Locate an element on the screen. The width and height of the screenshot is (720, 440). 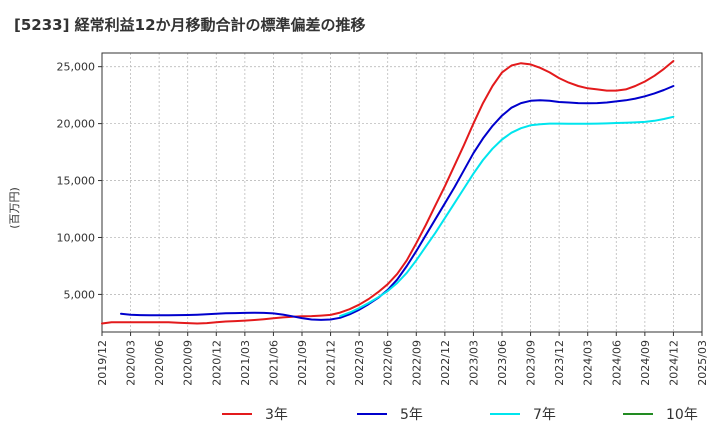
x-tick-label: 2023/03 is located at coordinates (473, 363).